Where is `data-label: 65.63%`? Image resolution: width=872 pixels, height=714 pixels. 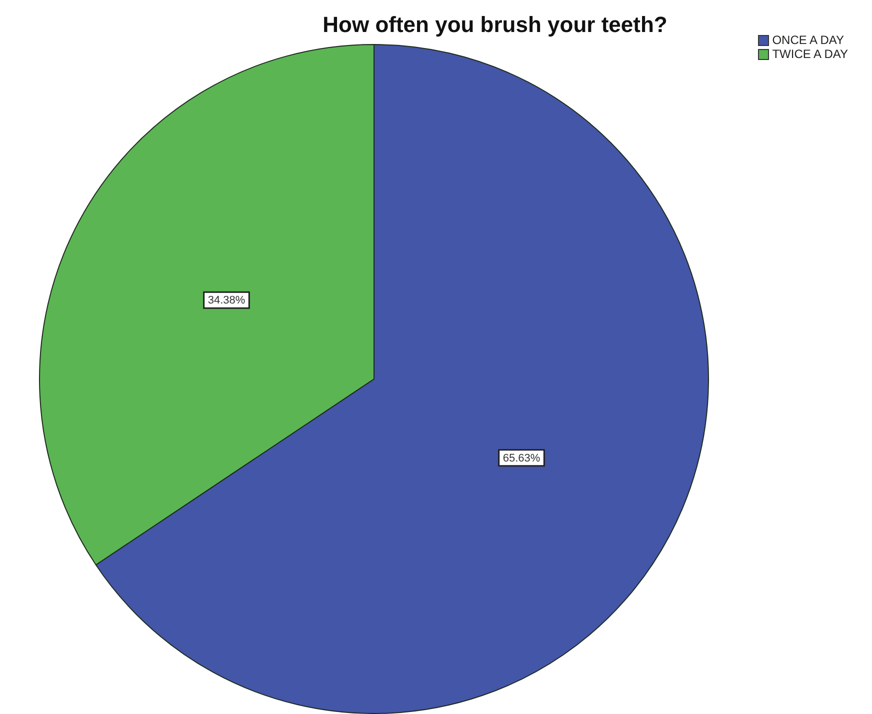 data-label: 65.63% is located at coordinates (521, 458).